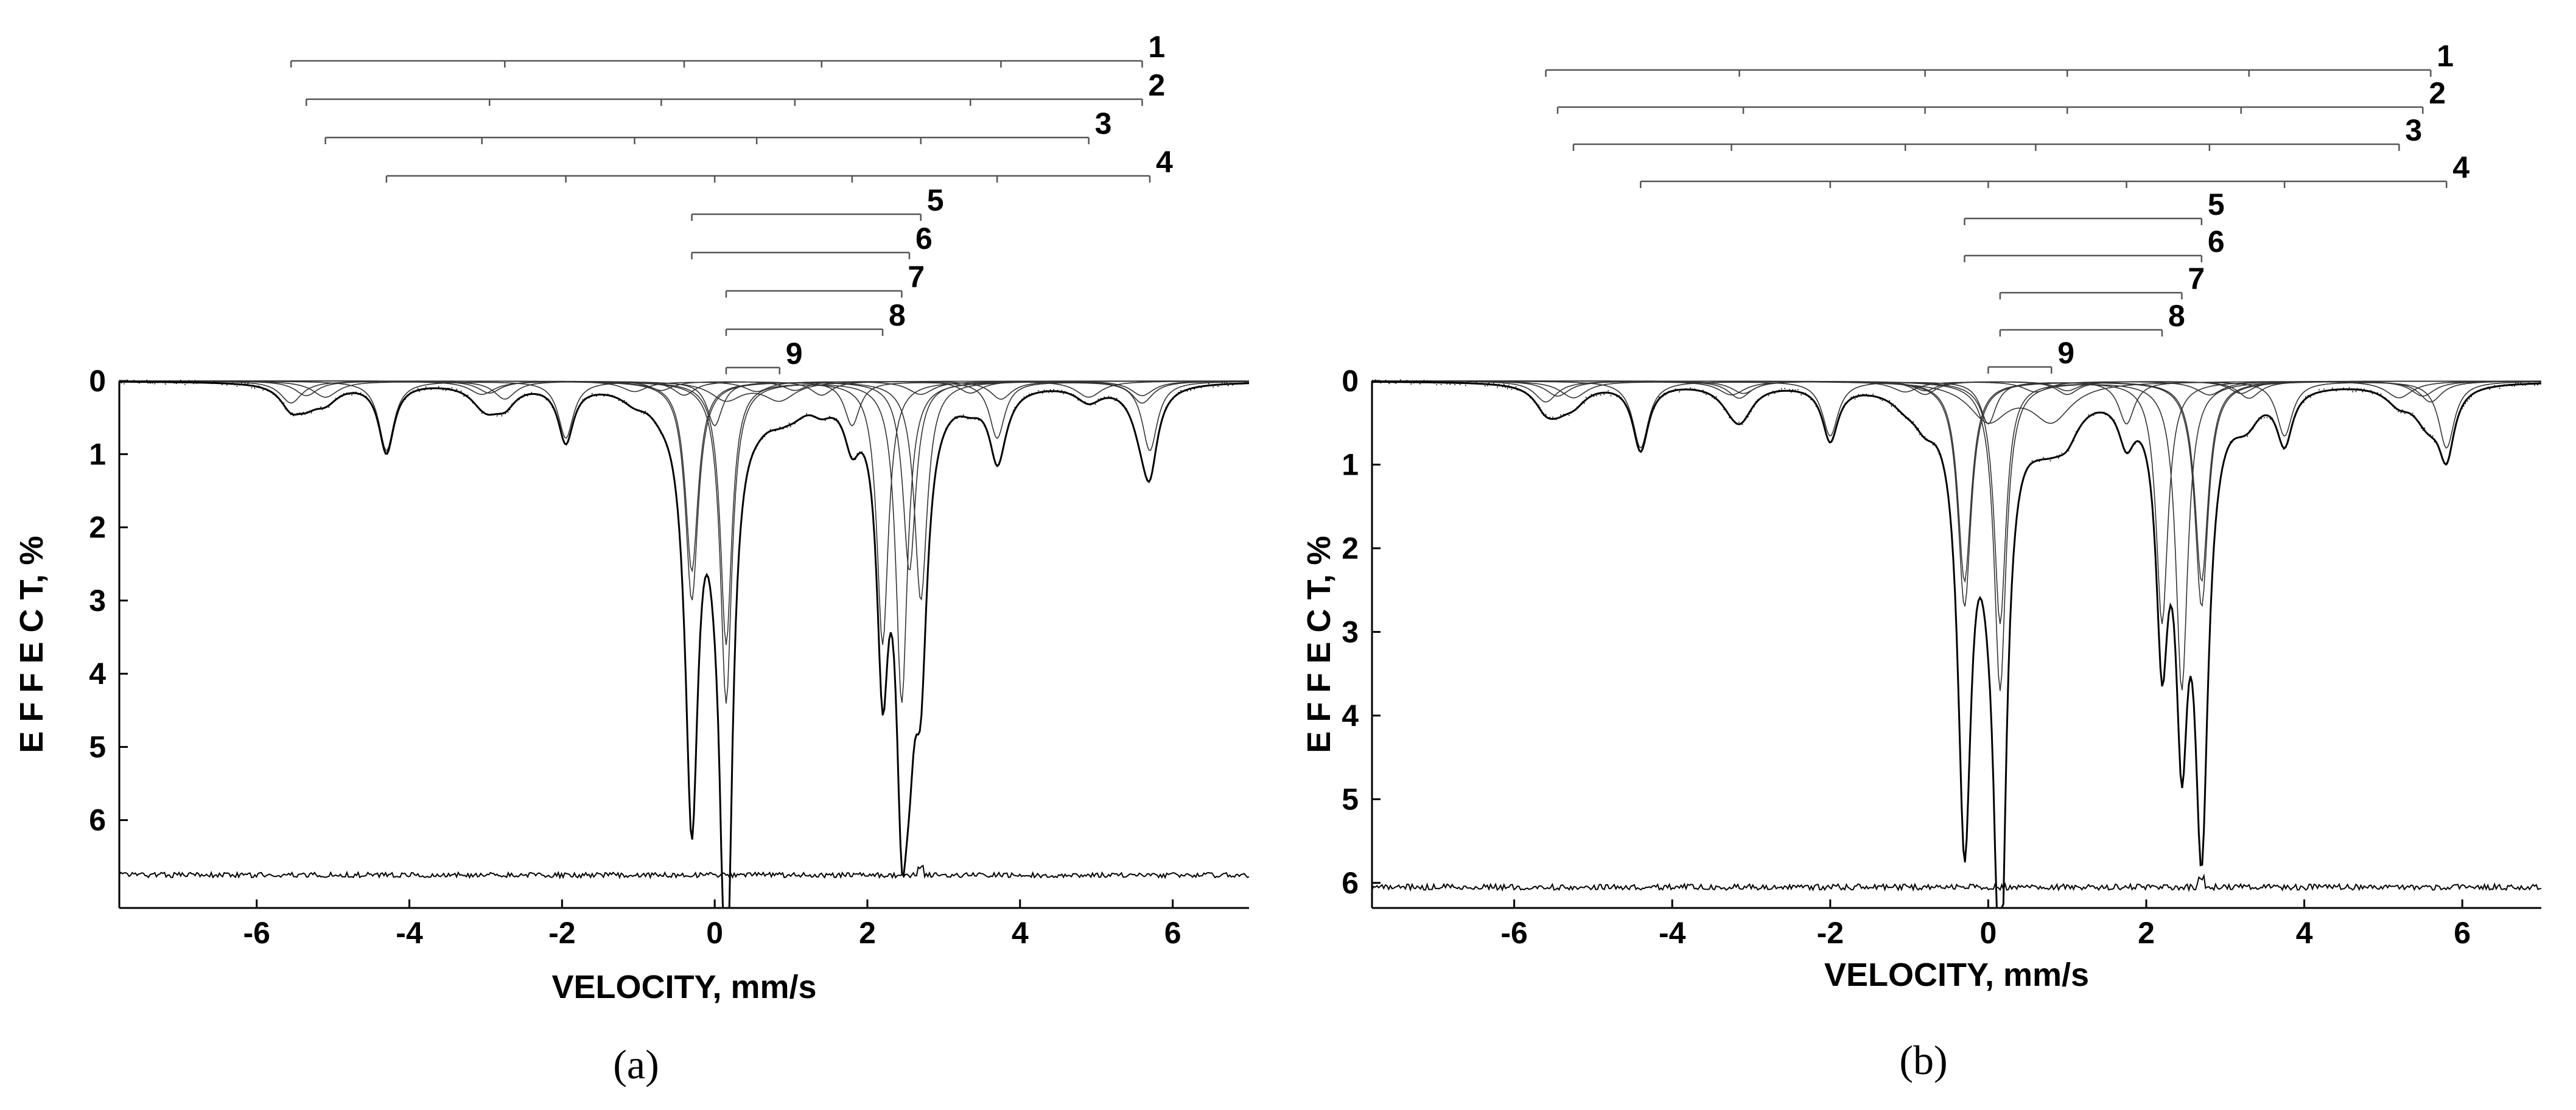  What do you see at coordinates (1923, 1060) in the screenshot?
I see `panel-label: (b)` at bounding box center [1923, 1060].